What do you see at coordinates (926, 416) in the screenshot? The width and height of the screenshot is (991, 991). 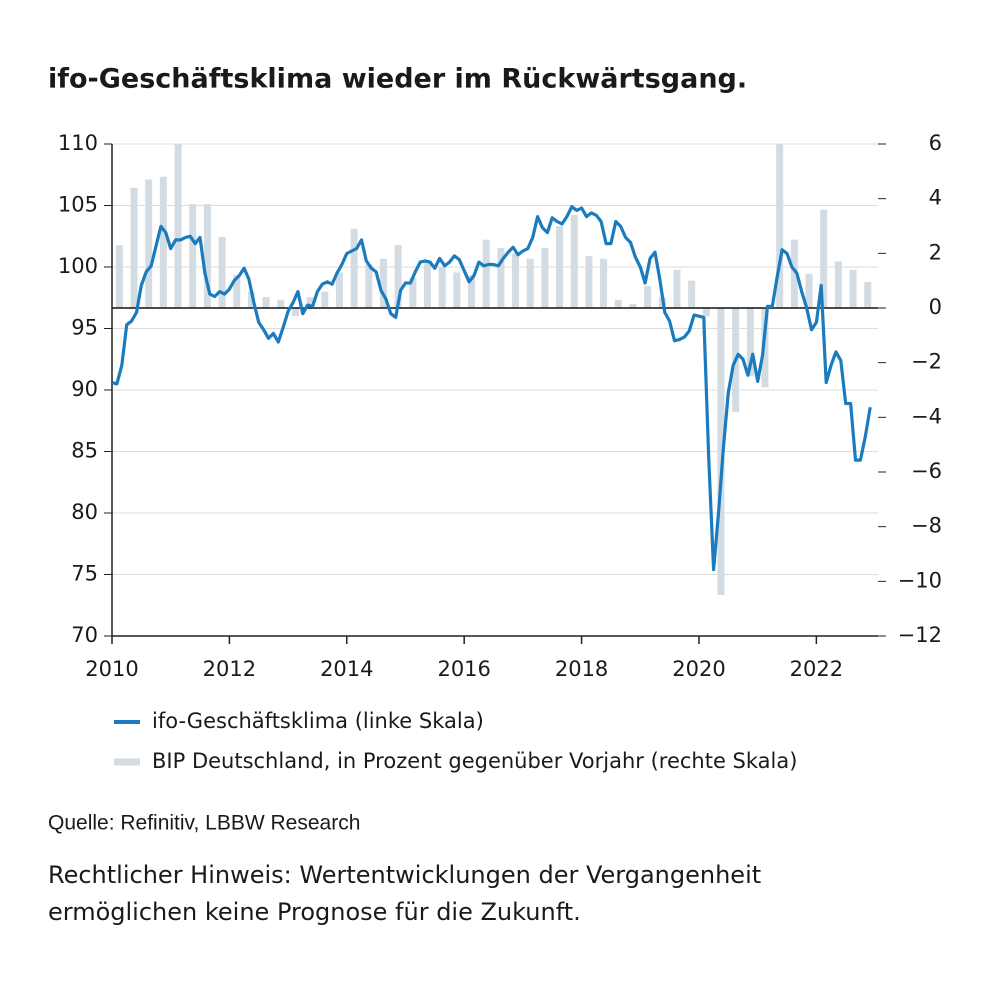 I see `y2-tick-label: −4` at bounding box center [926, 416].